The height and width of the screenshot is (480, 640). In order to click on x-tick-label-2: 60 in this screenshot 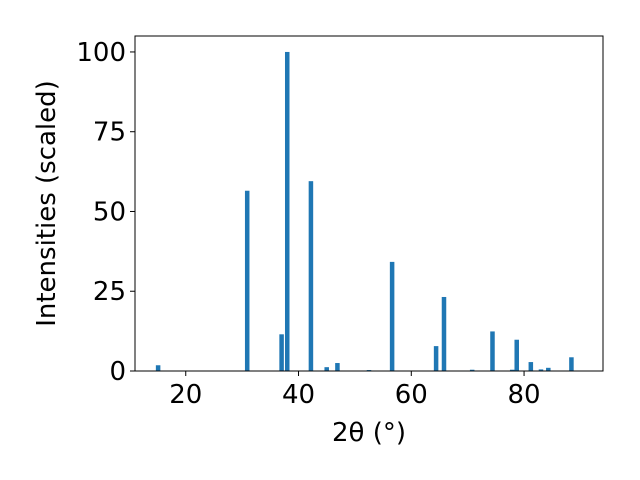, I will do `click(411, 395)`.